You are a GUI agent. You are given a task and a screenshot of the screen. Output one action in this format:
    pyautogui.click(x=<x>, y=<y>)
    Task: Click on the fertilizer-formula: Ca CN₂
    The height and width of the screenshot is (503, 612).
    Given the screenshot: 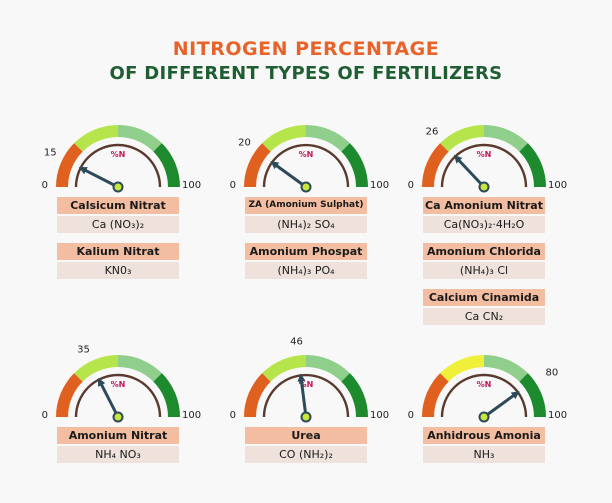 What is the action you would take?
    pyautogui.click(x=484, y=316)
    